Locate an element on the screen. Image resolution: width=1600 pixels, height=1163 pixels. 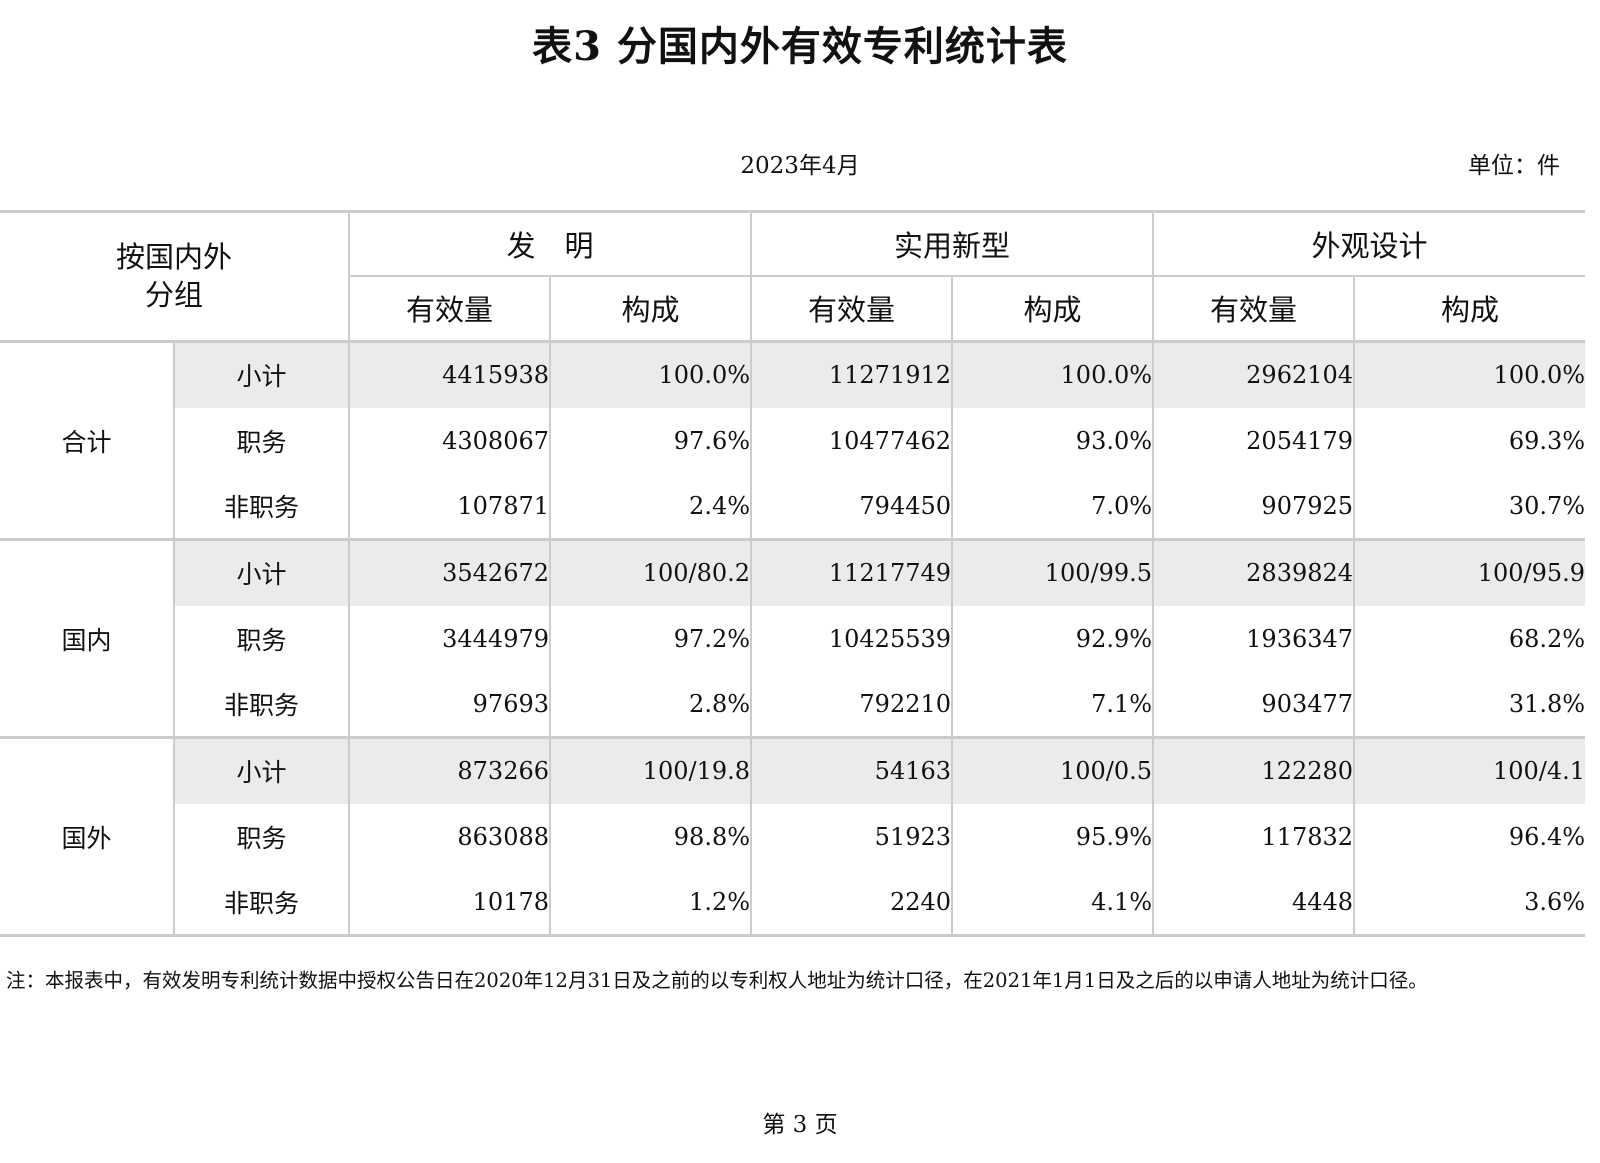
table-cell: 100/99.5 is located at coordinates (1053, 572).